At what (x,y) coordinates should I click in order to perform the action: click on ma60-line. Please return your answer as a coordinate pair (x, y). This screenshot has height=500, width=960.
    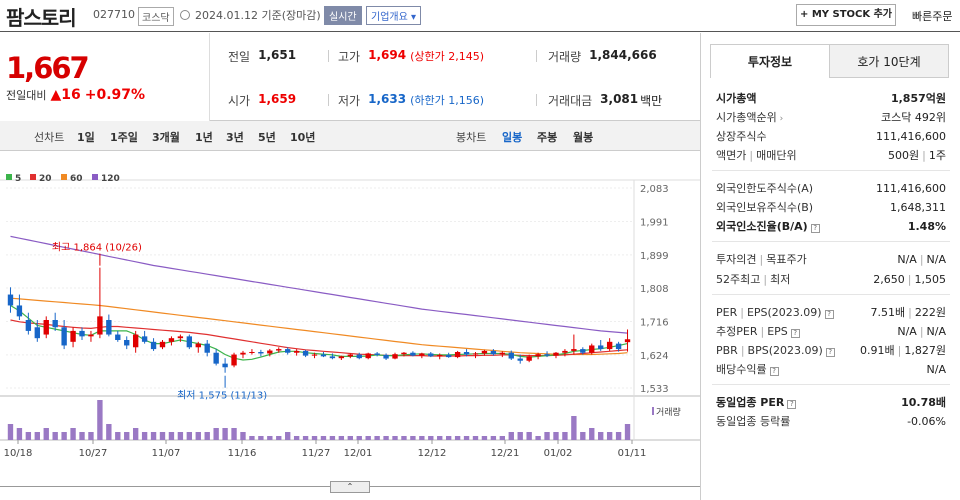
    Looking at the image, I should click on (319, 326).